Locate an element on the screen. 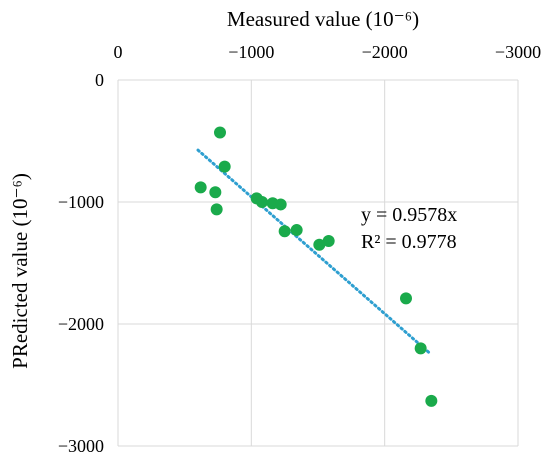  x-axis-title: Measured value (10⁻⁶) is located at coordinates (323, 19).